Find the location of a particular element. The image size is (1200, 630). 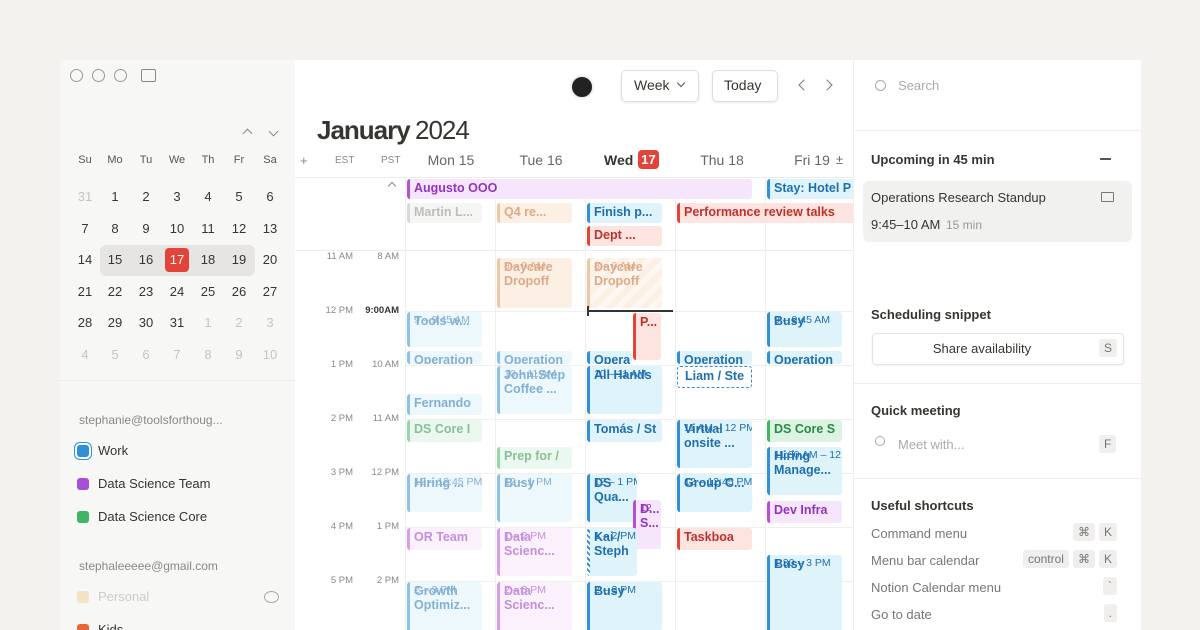

date: 29 is located at coordinates (115, 322).